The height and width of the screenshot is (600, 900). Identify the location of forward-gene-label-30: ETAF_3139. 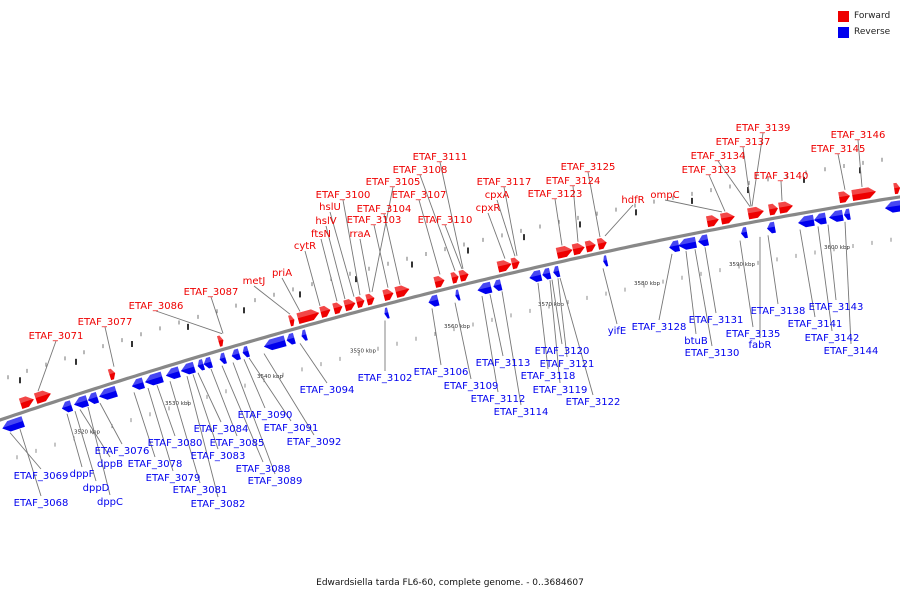
(763, 128).